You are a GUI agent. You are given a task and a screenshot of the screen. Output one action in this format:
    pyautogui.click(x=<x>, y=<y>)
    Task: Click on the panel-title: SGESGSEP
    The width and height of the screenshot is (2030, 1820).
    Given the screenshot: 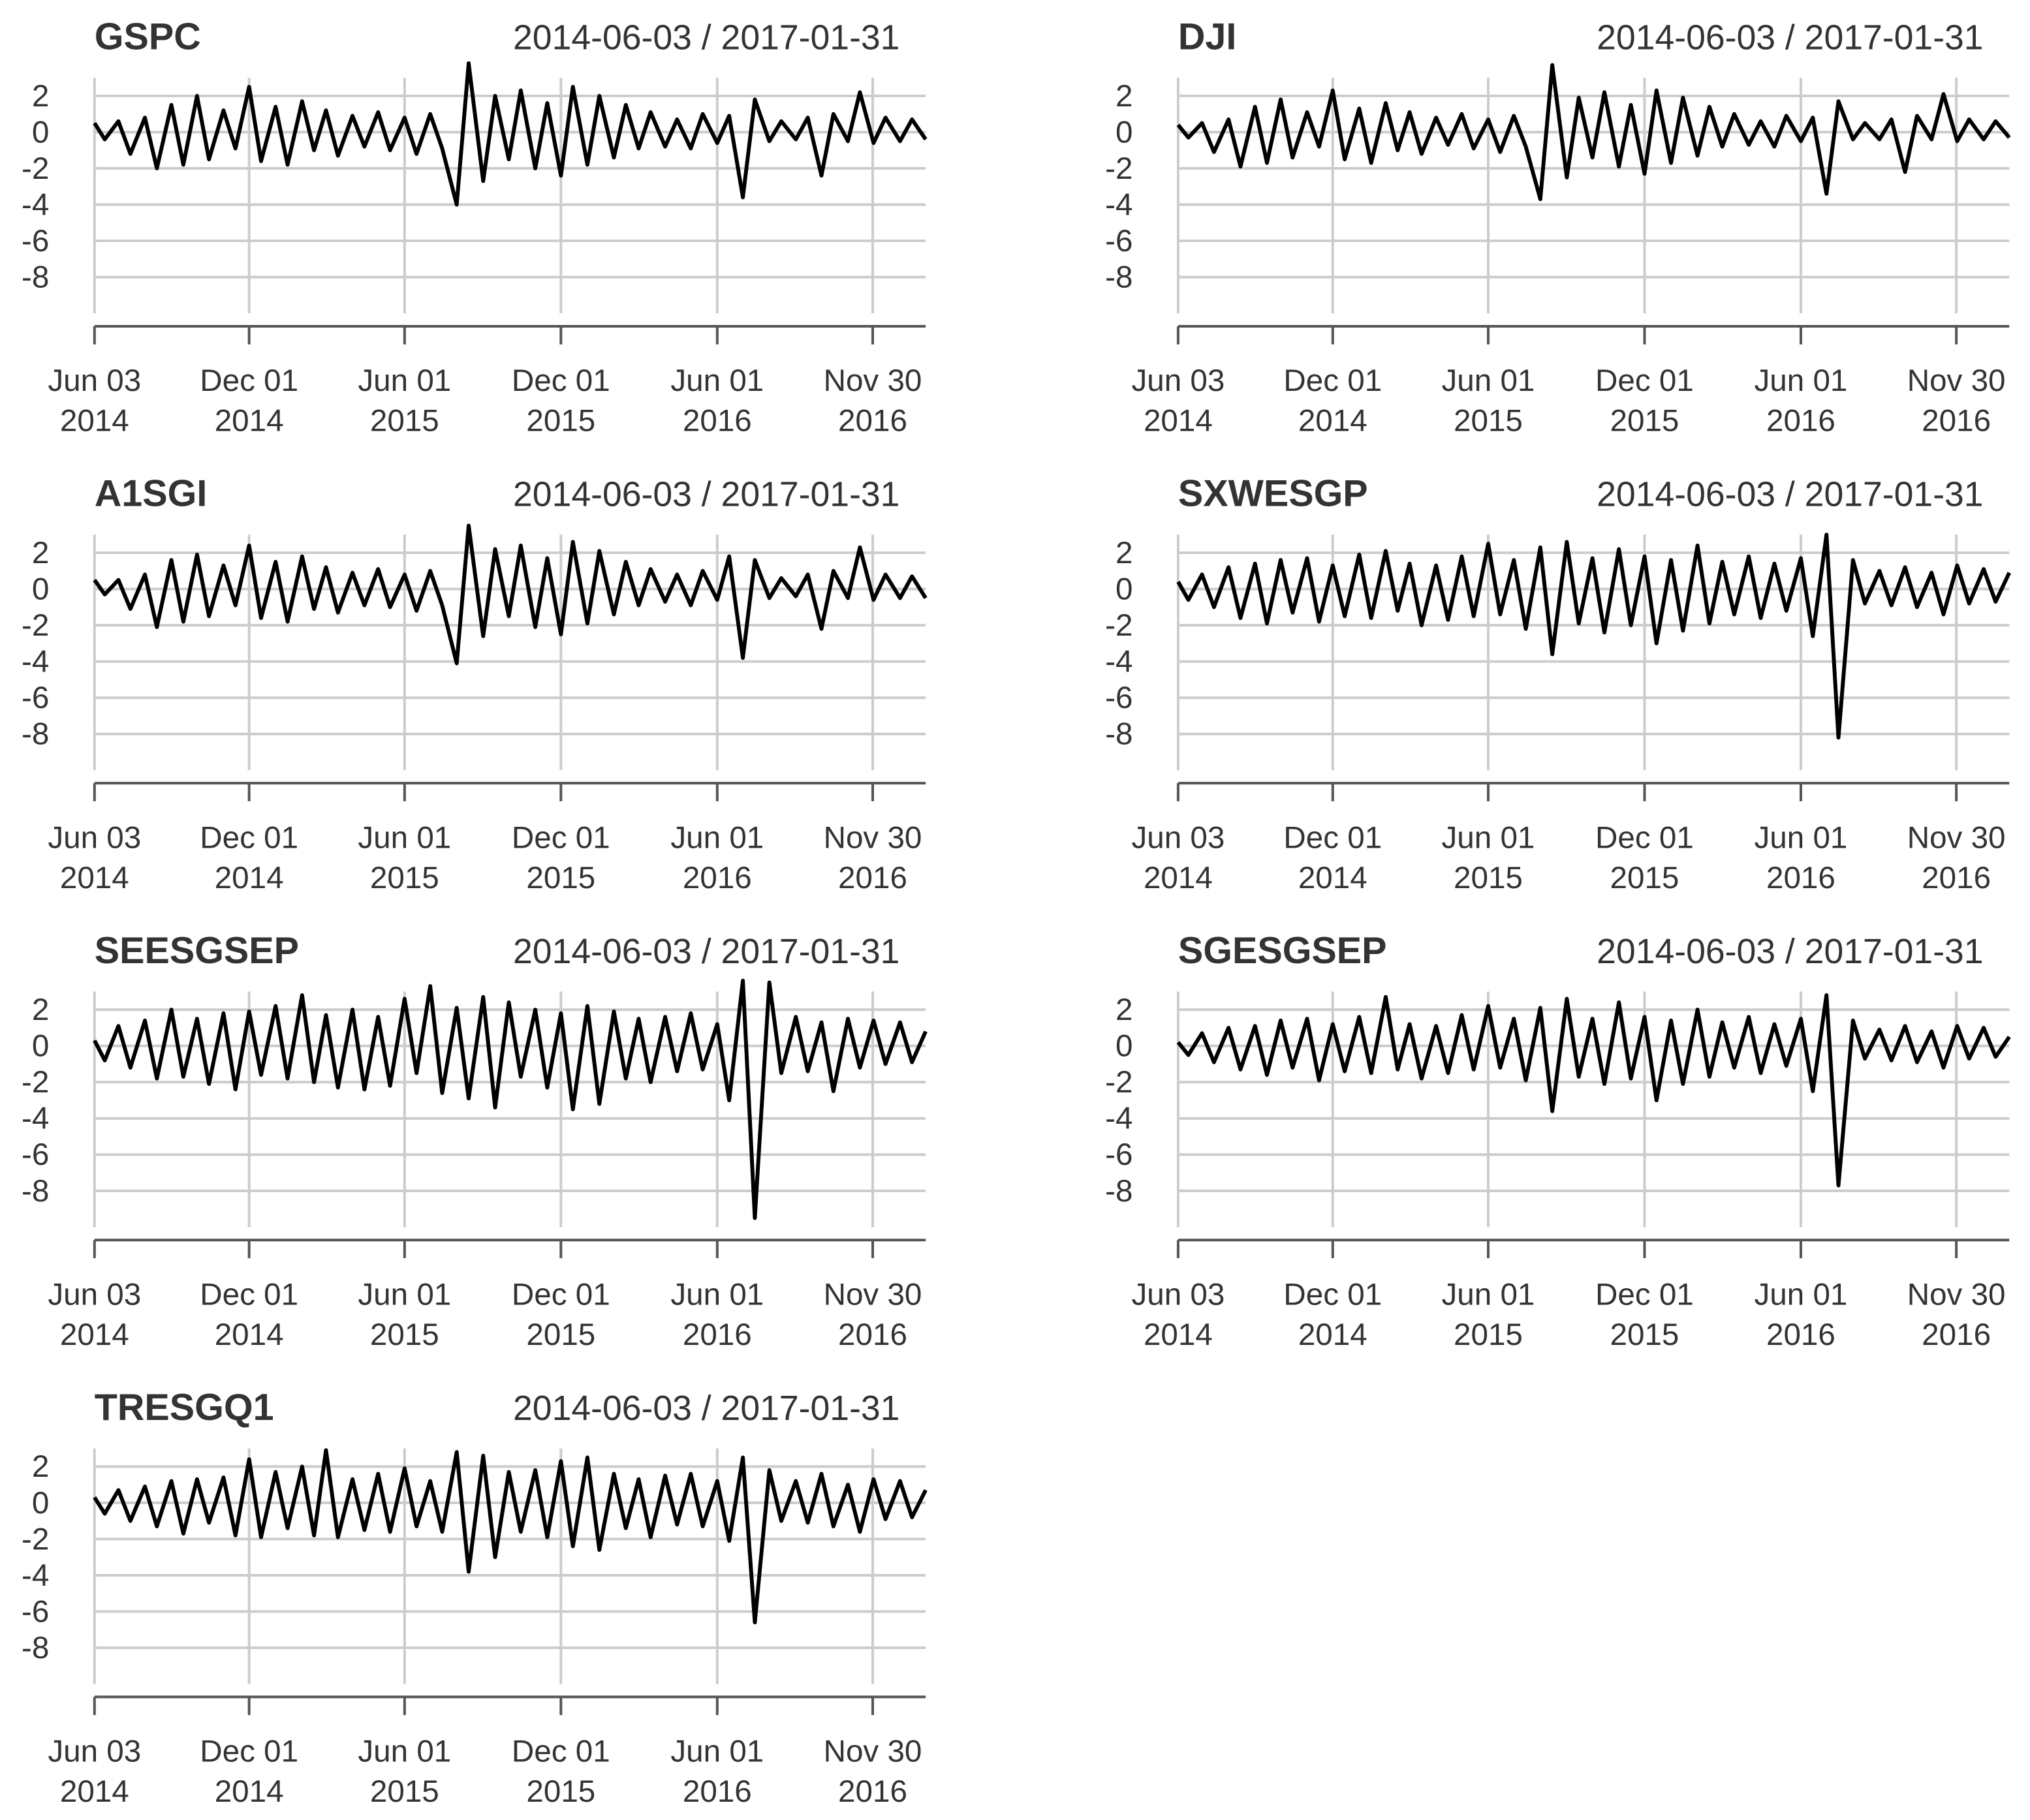 What is the action you would take?
    pyautogui.click(x=1282, y=951)
    